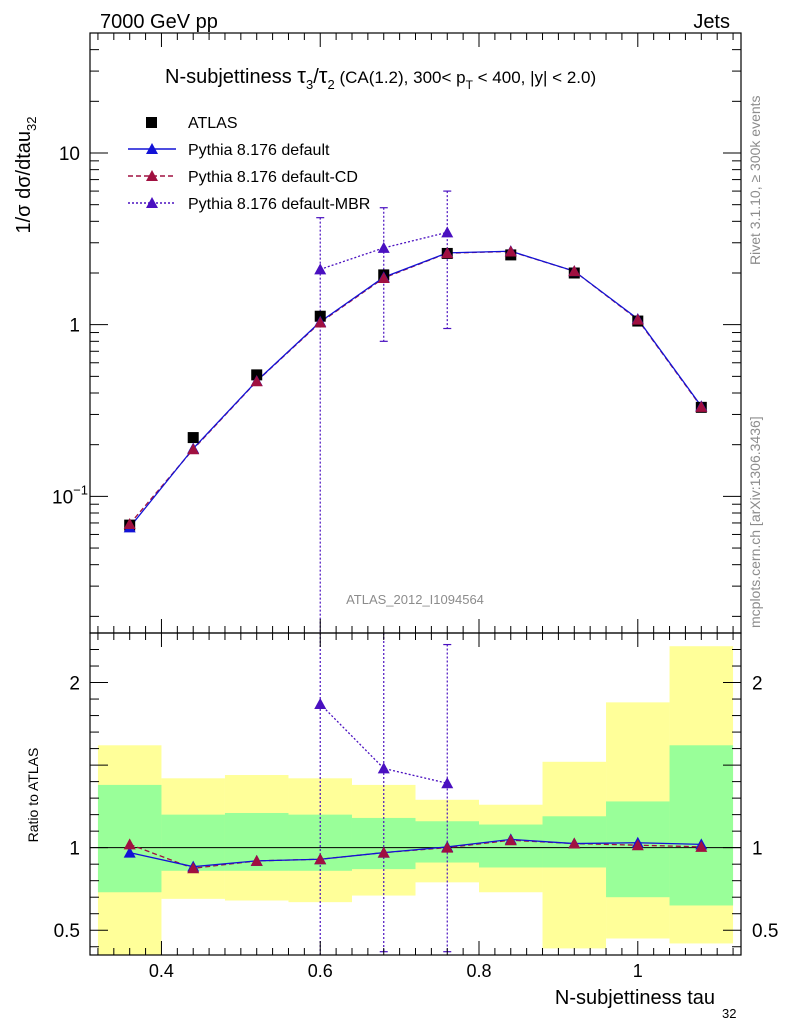 Image resolution: width=786 pixels, height=1024 pixels. I want to click on ratio-tick-label-left: 1, so click(74, 849).